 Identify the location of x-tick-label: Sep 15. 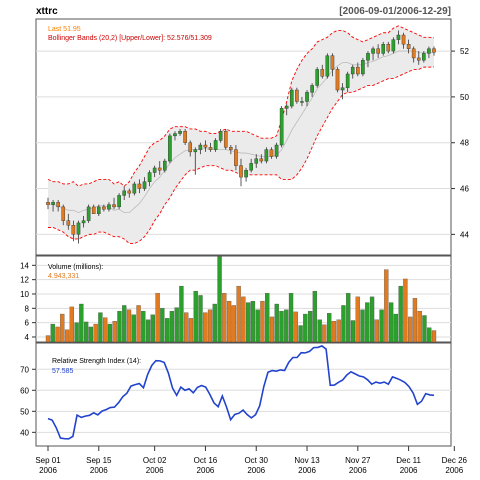
(99, 460).